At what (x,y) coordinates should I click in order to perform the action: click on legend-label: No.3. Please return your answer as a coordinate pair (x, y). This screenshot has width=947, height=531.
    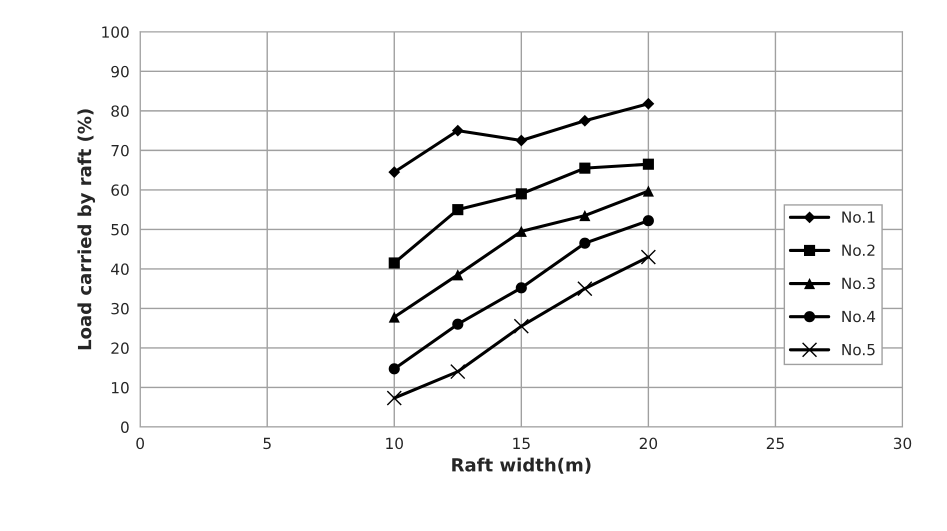
    Looking at the image, I should click on (858, 284).